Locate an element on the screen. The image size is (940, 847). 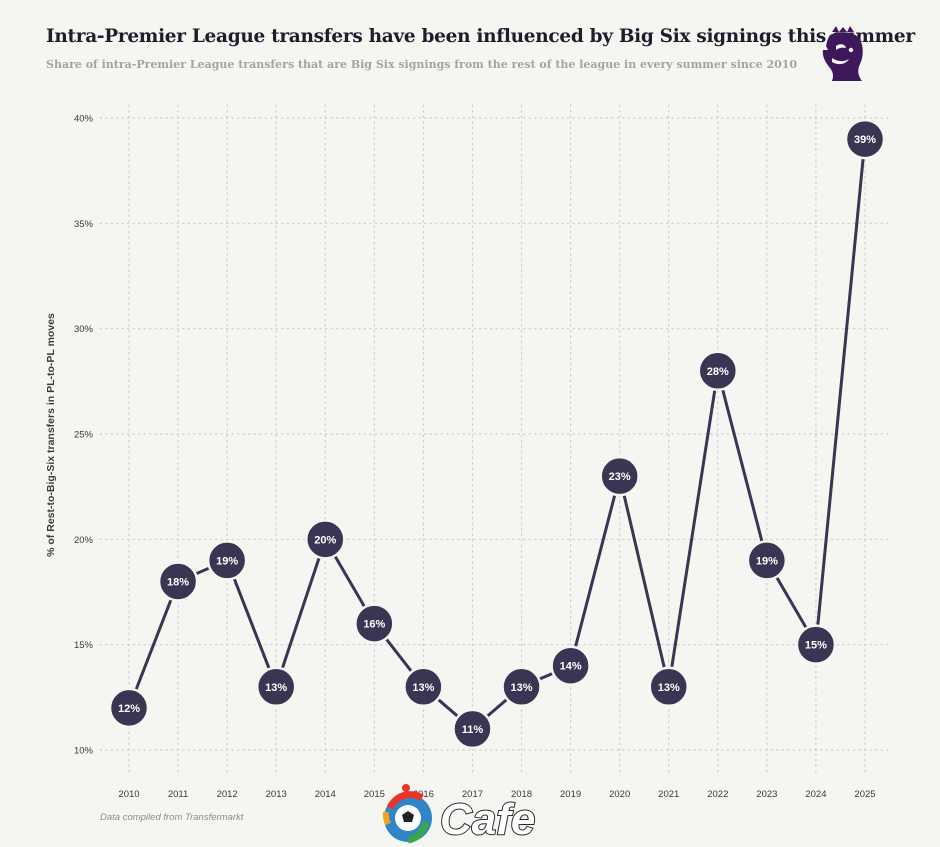
x-tick-label: 2015 is located at coordinates (374, 794).